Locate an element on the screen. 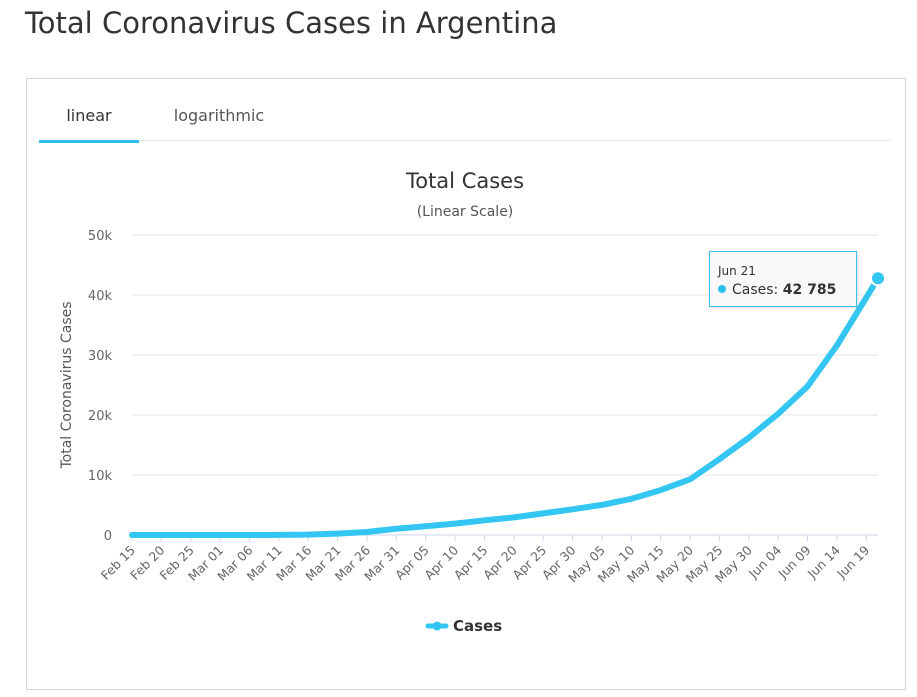 Image resolution: width=917 pixels, height=697 pixels. legend: Cases is located at coordinates (463, 626).